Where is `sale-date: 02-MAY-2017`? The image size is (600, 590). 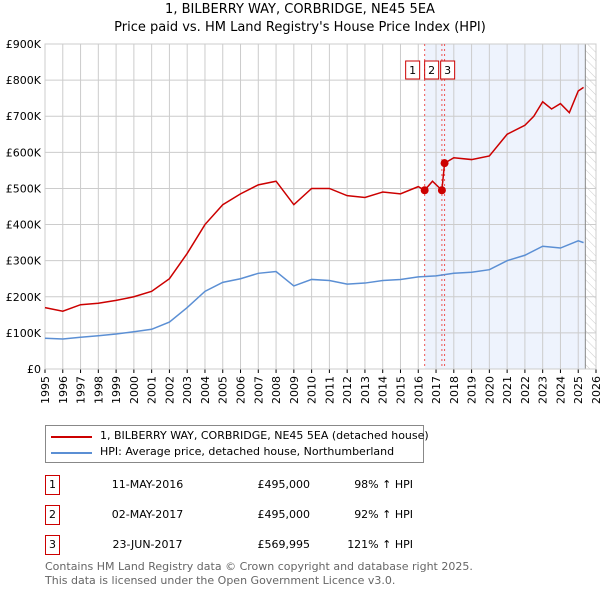
sale-date: 02-MAY-2017 is located at coordinates (147, 514).